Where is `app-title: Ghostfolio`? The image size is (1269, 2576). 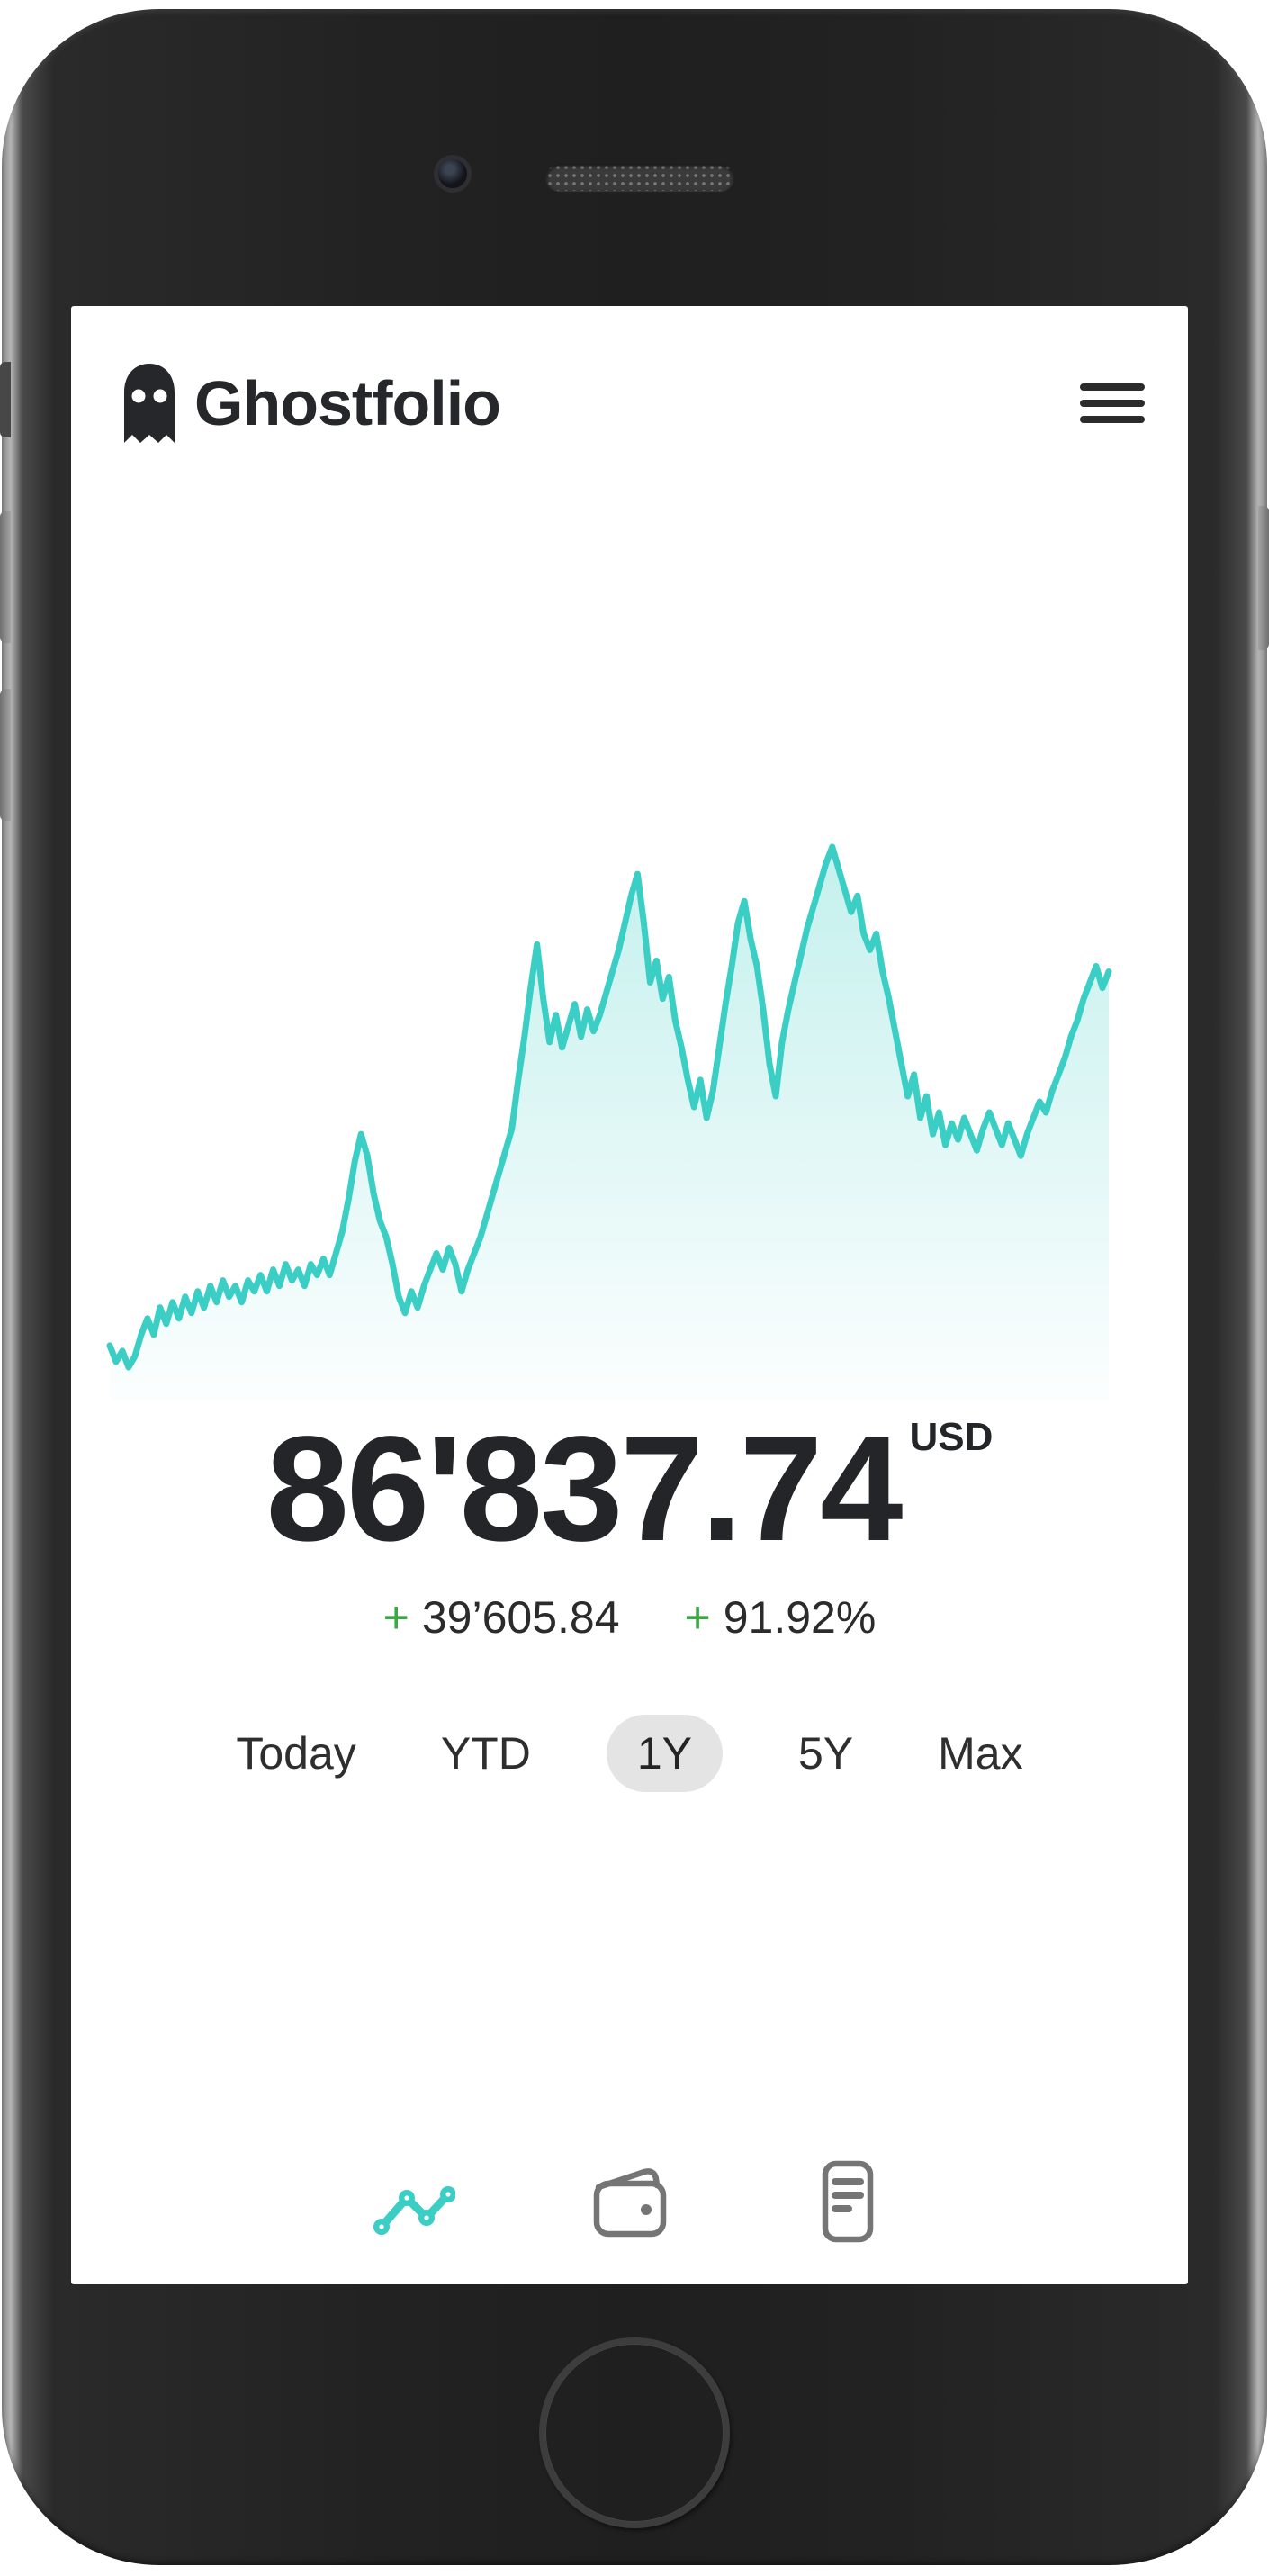 app-title: Ghostfolio is located at coordinates (348, 403).